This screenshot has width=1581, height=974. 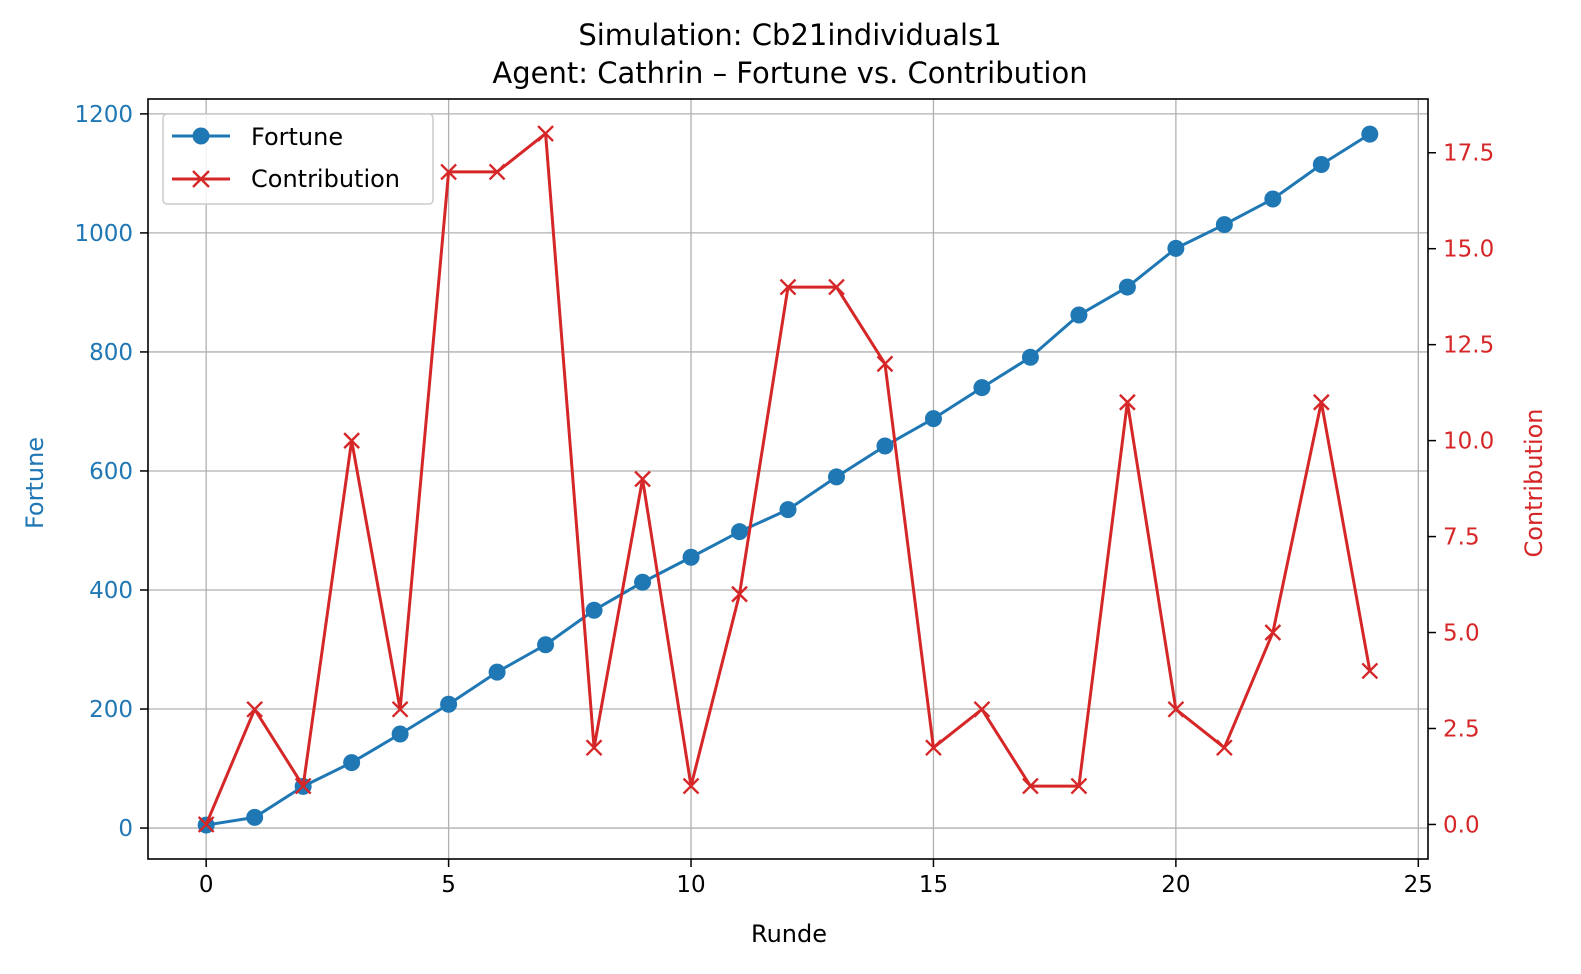 I want to click on y-right-tick-label: 12.5, so click(x=1468, y=346).